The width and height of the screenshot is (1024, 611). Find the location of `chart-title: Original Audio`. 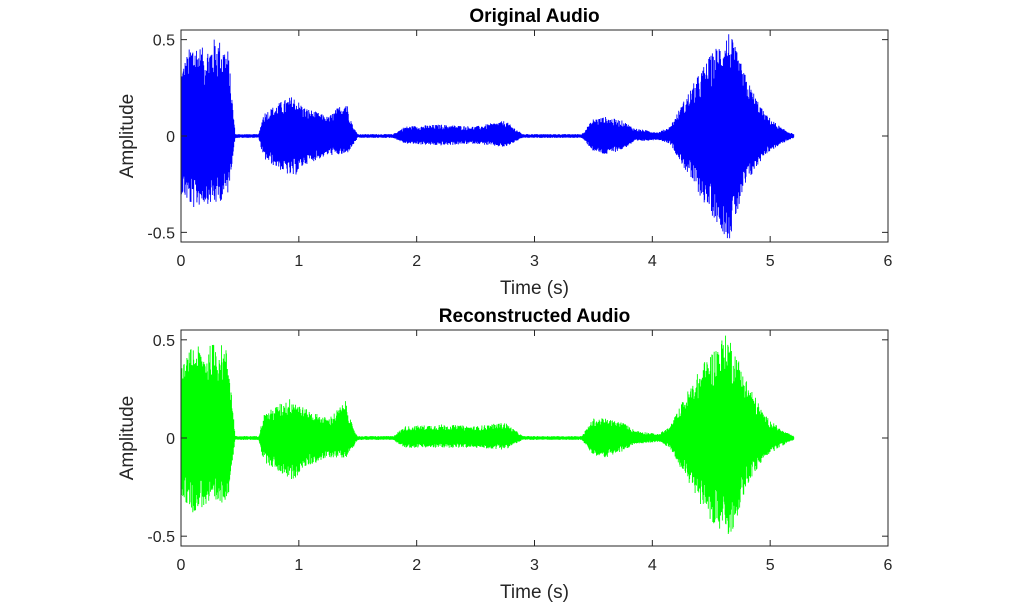

chart-title: Original Audio is located at coordinates (534, 16).